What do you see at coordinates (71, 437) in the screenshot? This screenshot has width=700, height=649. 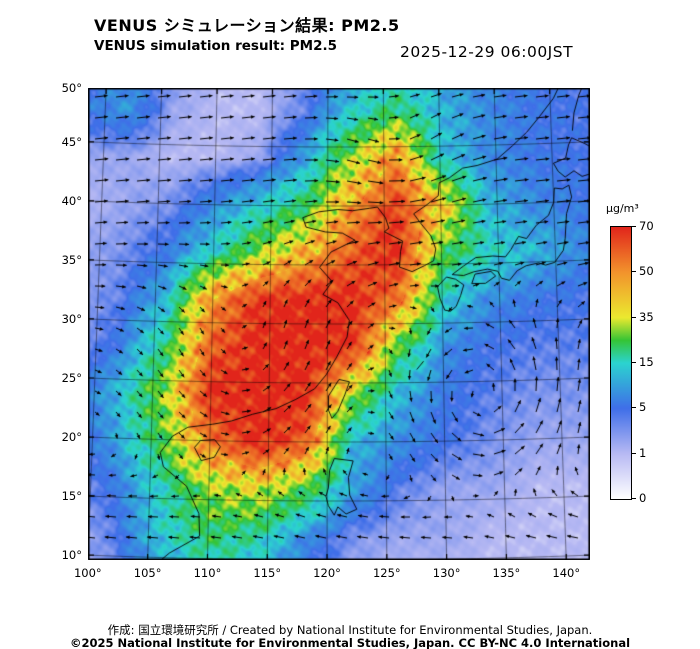 I see `lat-tick-label: 20°` at bounding box center [71, 437].